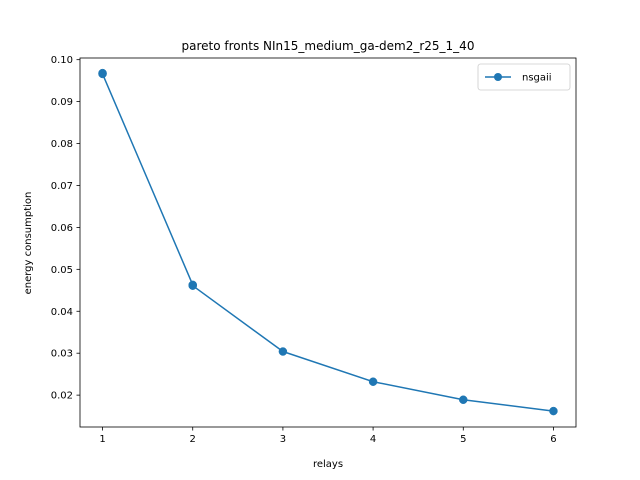 The image size is (640, 480). I want to click on legend-label: nsgaii, so click(537, 78).